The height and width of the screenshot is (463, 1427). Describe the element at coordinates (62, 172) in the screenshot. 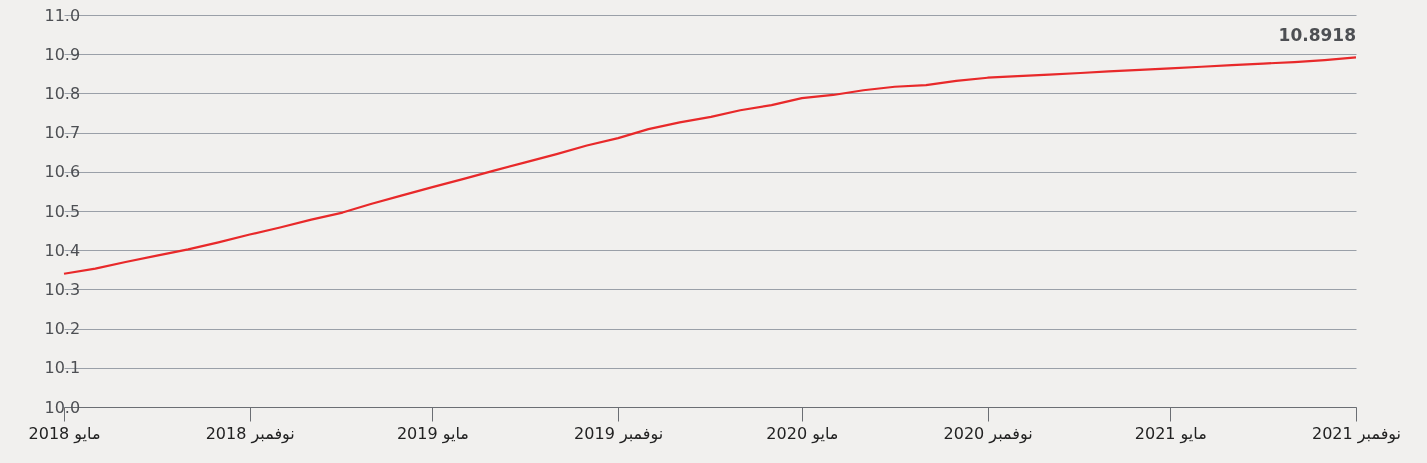

I see `y-tick-label: 10.6` at that location.